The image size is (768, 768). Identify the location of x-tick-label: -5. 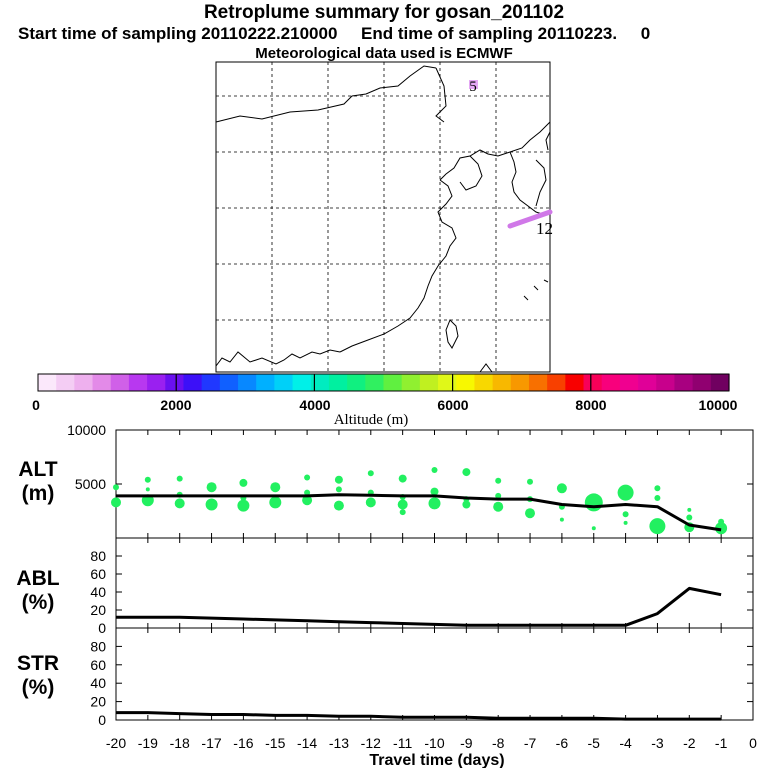
(594, 743).